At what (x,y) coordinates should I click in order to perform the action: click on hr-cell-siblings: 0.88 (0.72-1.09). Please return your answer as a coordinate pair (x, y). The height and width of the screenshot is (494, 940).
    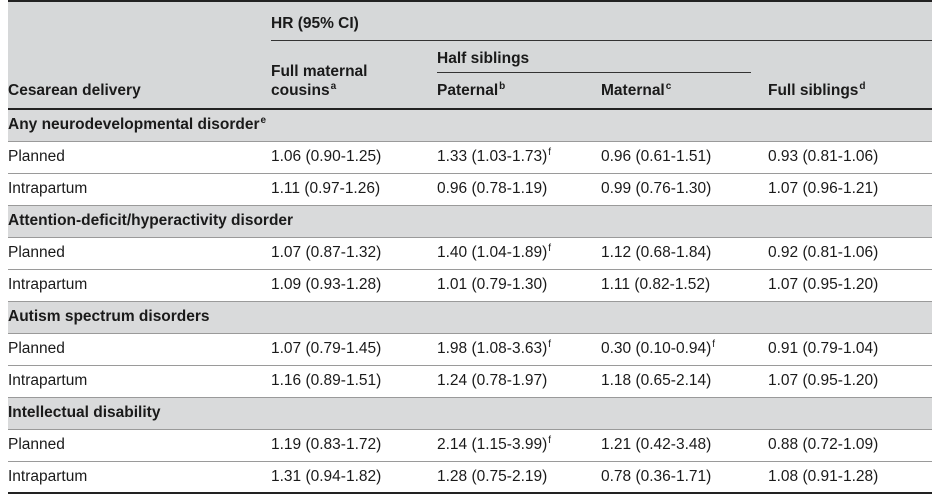
    Looking at the image, I should click on (823, 445).